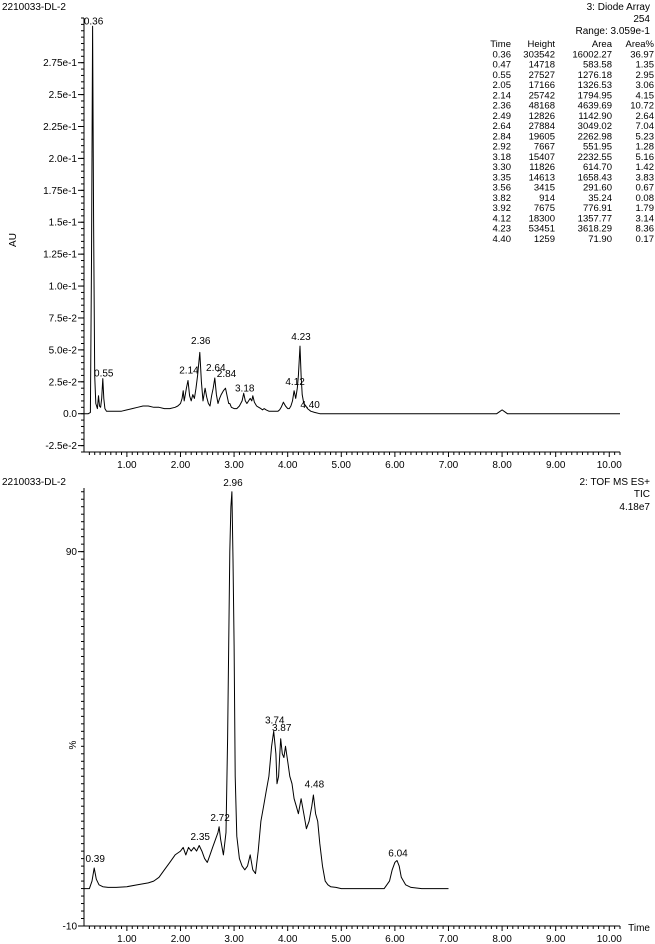 The image size is (655, 944). What do you see at coordinates (602, 44) in the screenshot?
I see `peak-table-header: Area` at bounding box center [602, 44].